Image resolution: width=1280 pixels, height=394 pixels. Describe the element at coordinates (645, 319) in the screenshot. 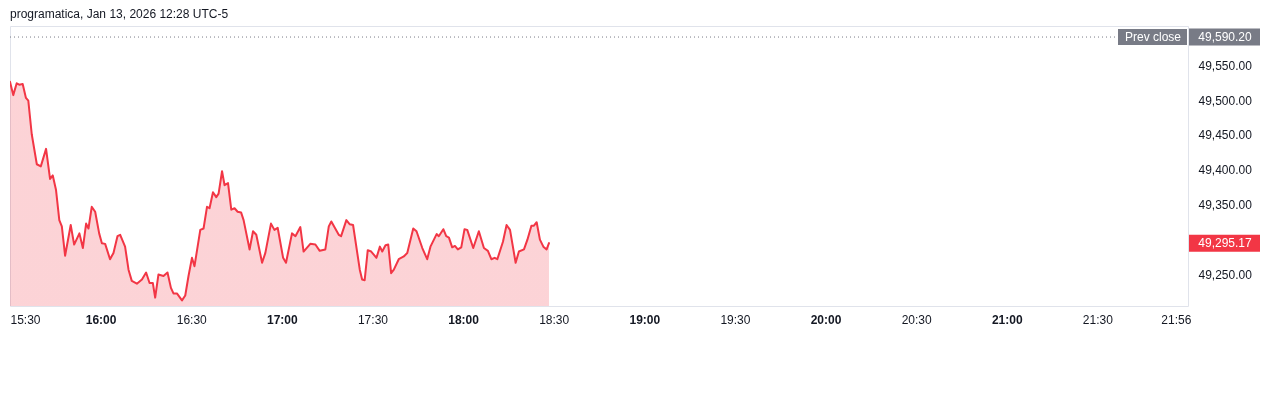

I see `x-tick-label: 19:00` at that location.